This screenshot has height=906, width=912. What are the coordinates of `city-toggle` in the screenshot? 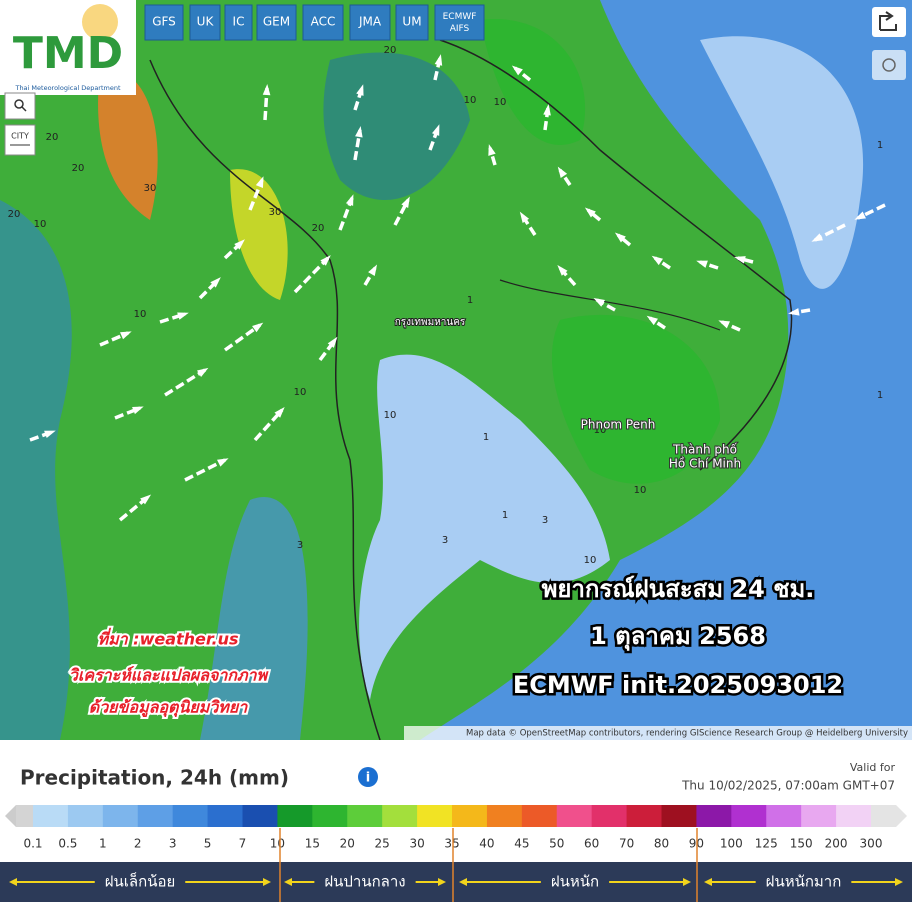 It's located at (20, 140).